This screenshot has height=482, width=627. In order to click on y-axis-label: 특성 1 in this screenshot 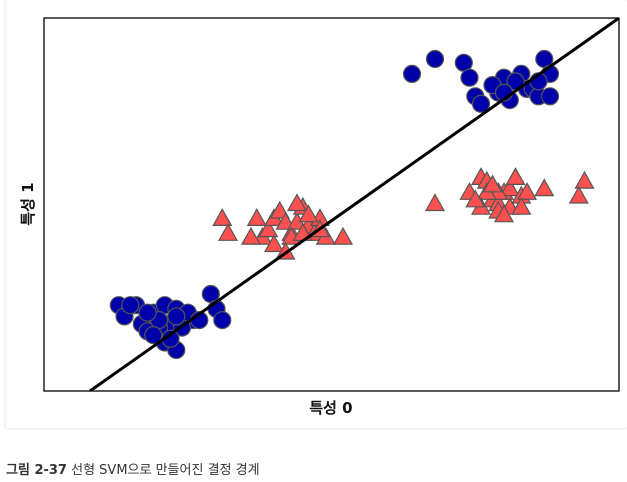, I will do `click(28, 203)`.